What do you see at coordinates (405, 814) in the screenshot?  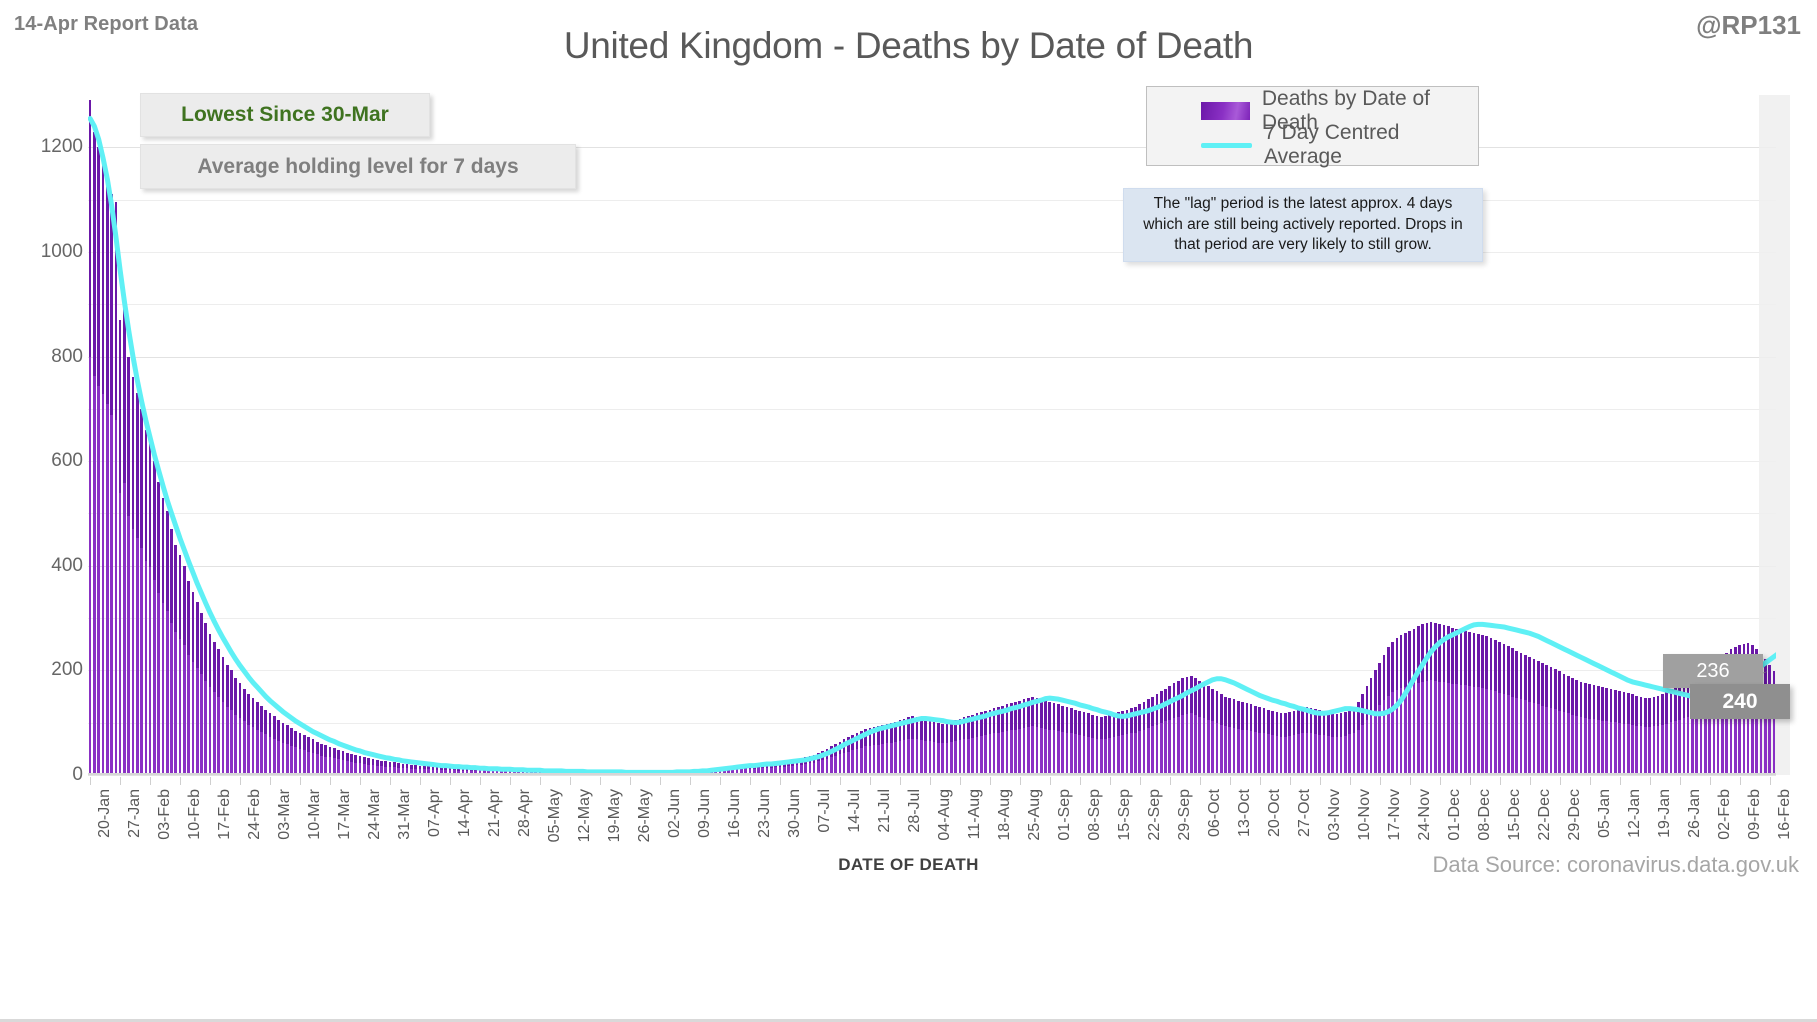 I see `x-axis-tick-label: 31-Mar` at bounding box center [405, 814].